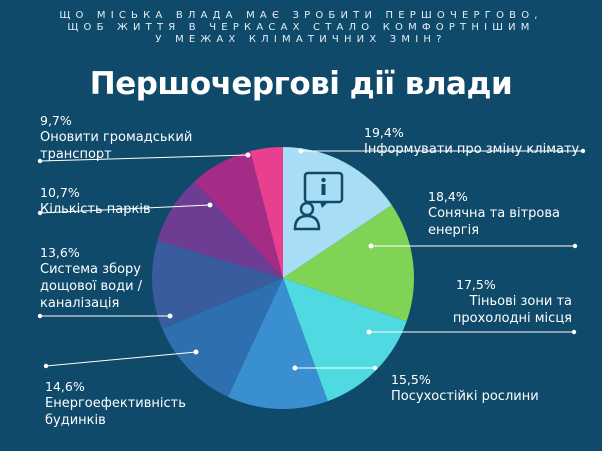  I want to click on slice-percent-1: 18,4%, so click(448, 196).